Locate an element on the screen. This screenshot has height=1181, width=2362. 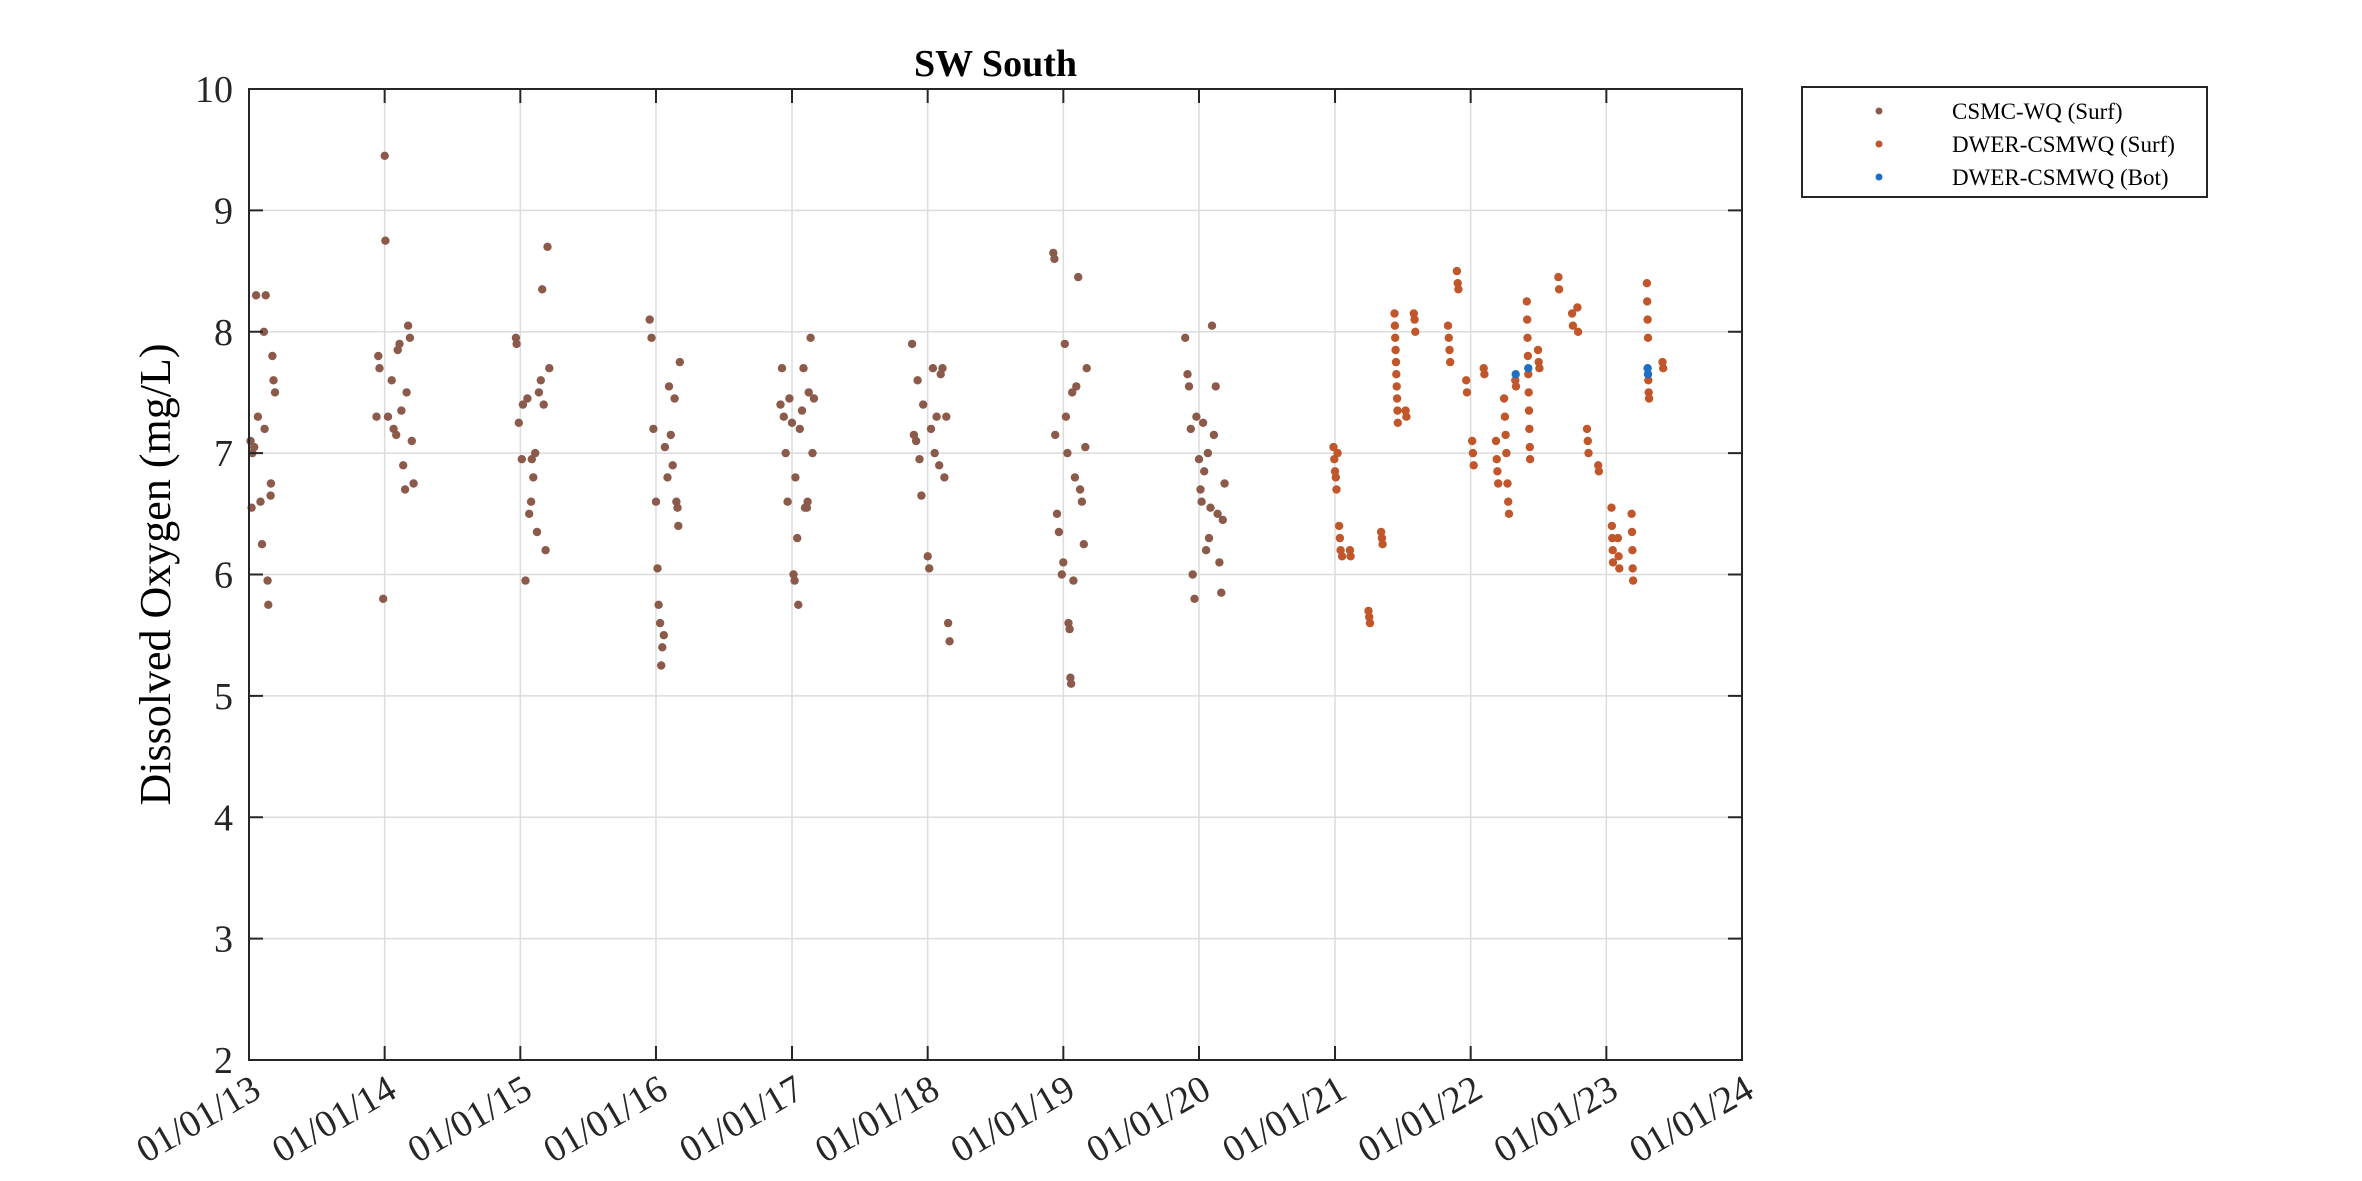
y-tick-label: 8 is located at coordinates (223, 333).